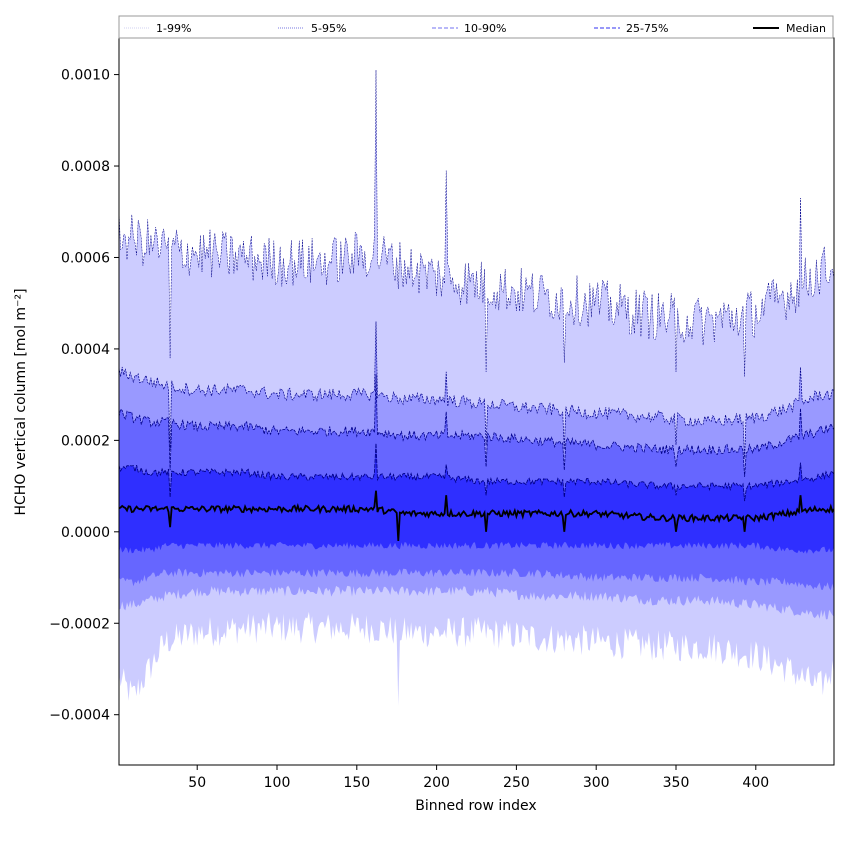 Image resolution: width=850 pixels, height=850 pixels. Describe the element at coordinates (485, 28) in the screenshot. I see `legend-label: 10-90%` at that location.